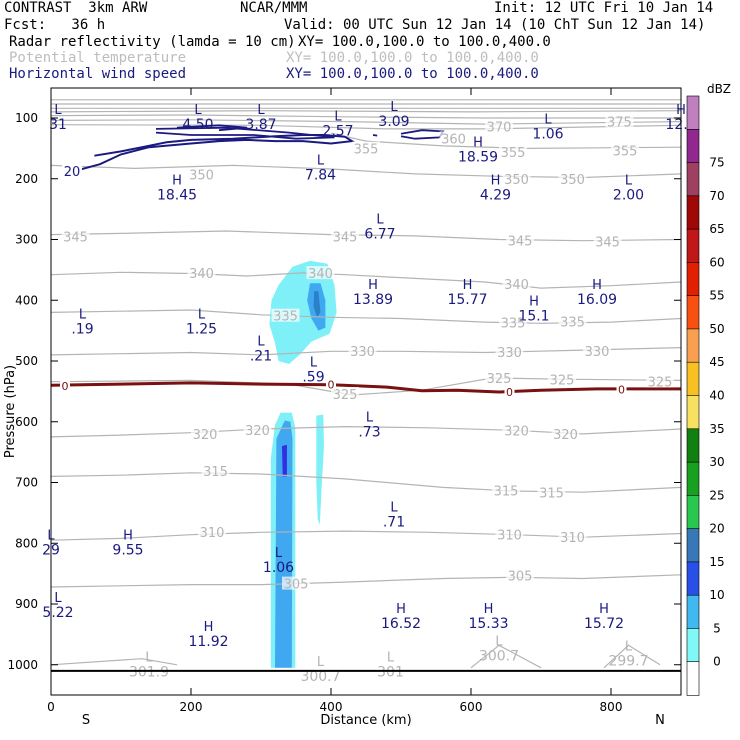 This screenshot has width=740, height=740. What do you see at coordinates (716, 529) in the screenshot?
I see `colorbar-level-label: 20` at bounding box center [716, 529].